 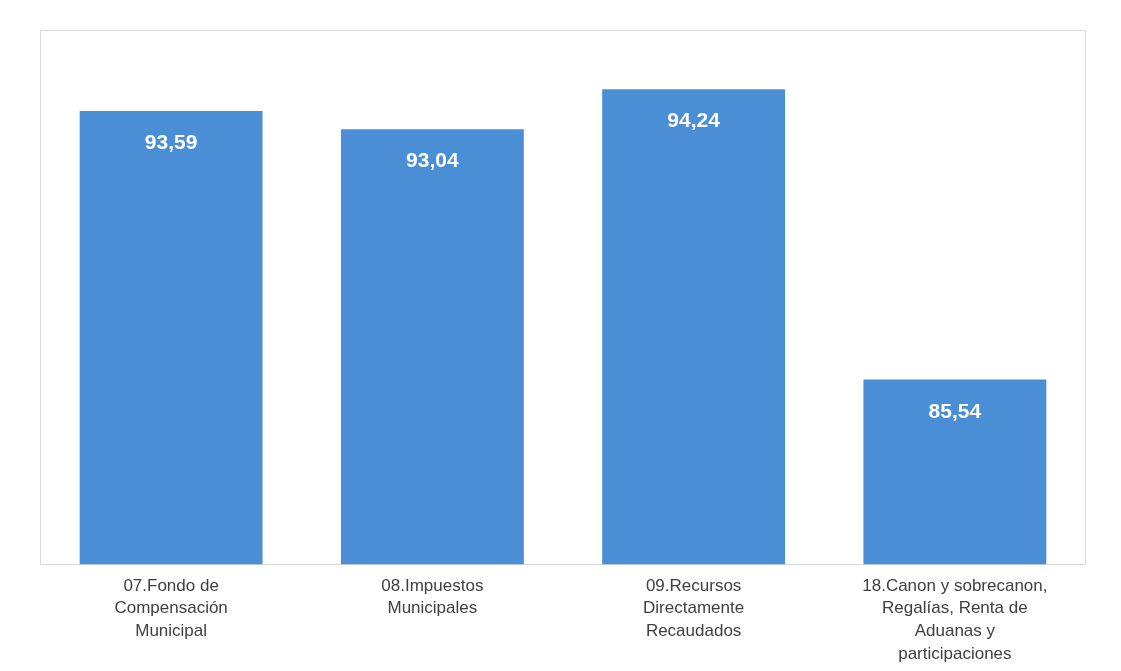 What do you see at coordinates (694, 120) in the screenshot?
I see `data-label: 94,24` at bounding box center [694, 120].